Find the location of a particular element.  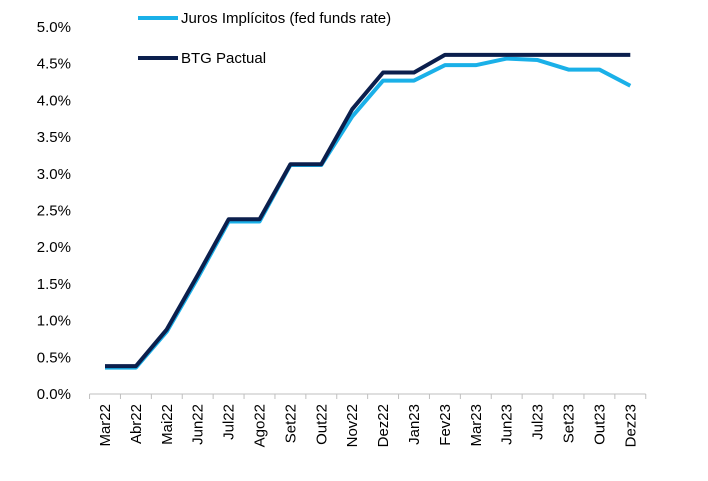

x-tick-label: Jun22 is located at coordinates (198, 424).